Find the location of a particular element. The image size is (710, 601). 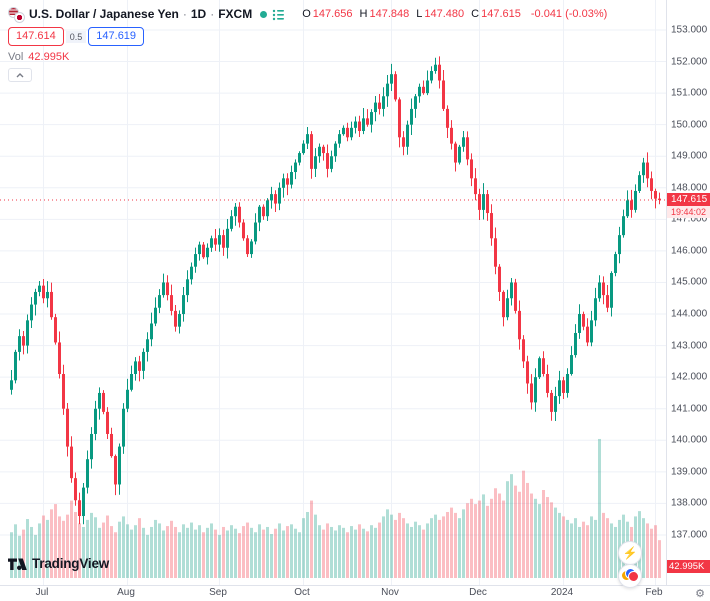

price-tick-label: 139.000 is located at coordinates (689, 472).